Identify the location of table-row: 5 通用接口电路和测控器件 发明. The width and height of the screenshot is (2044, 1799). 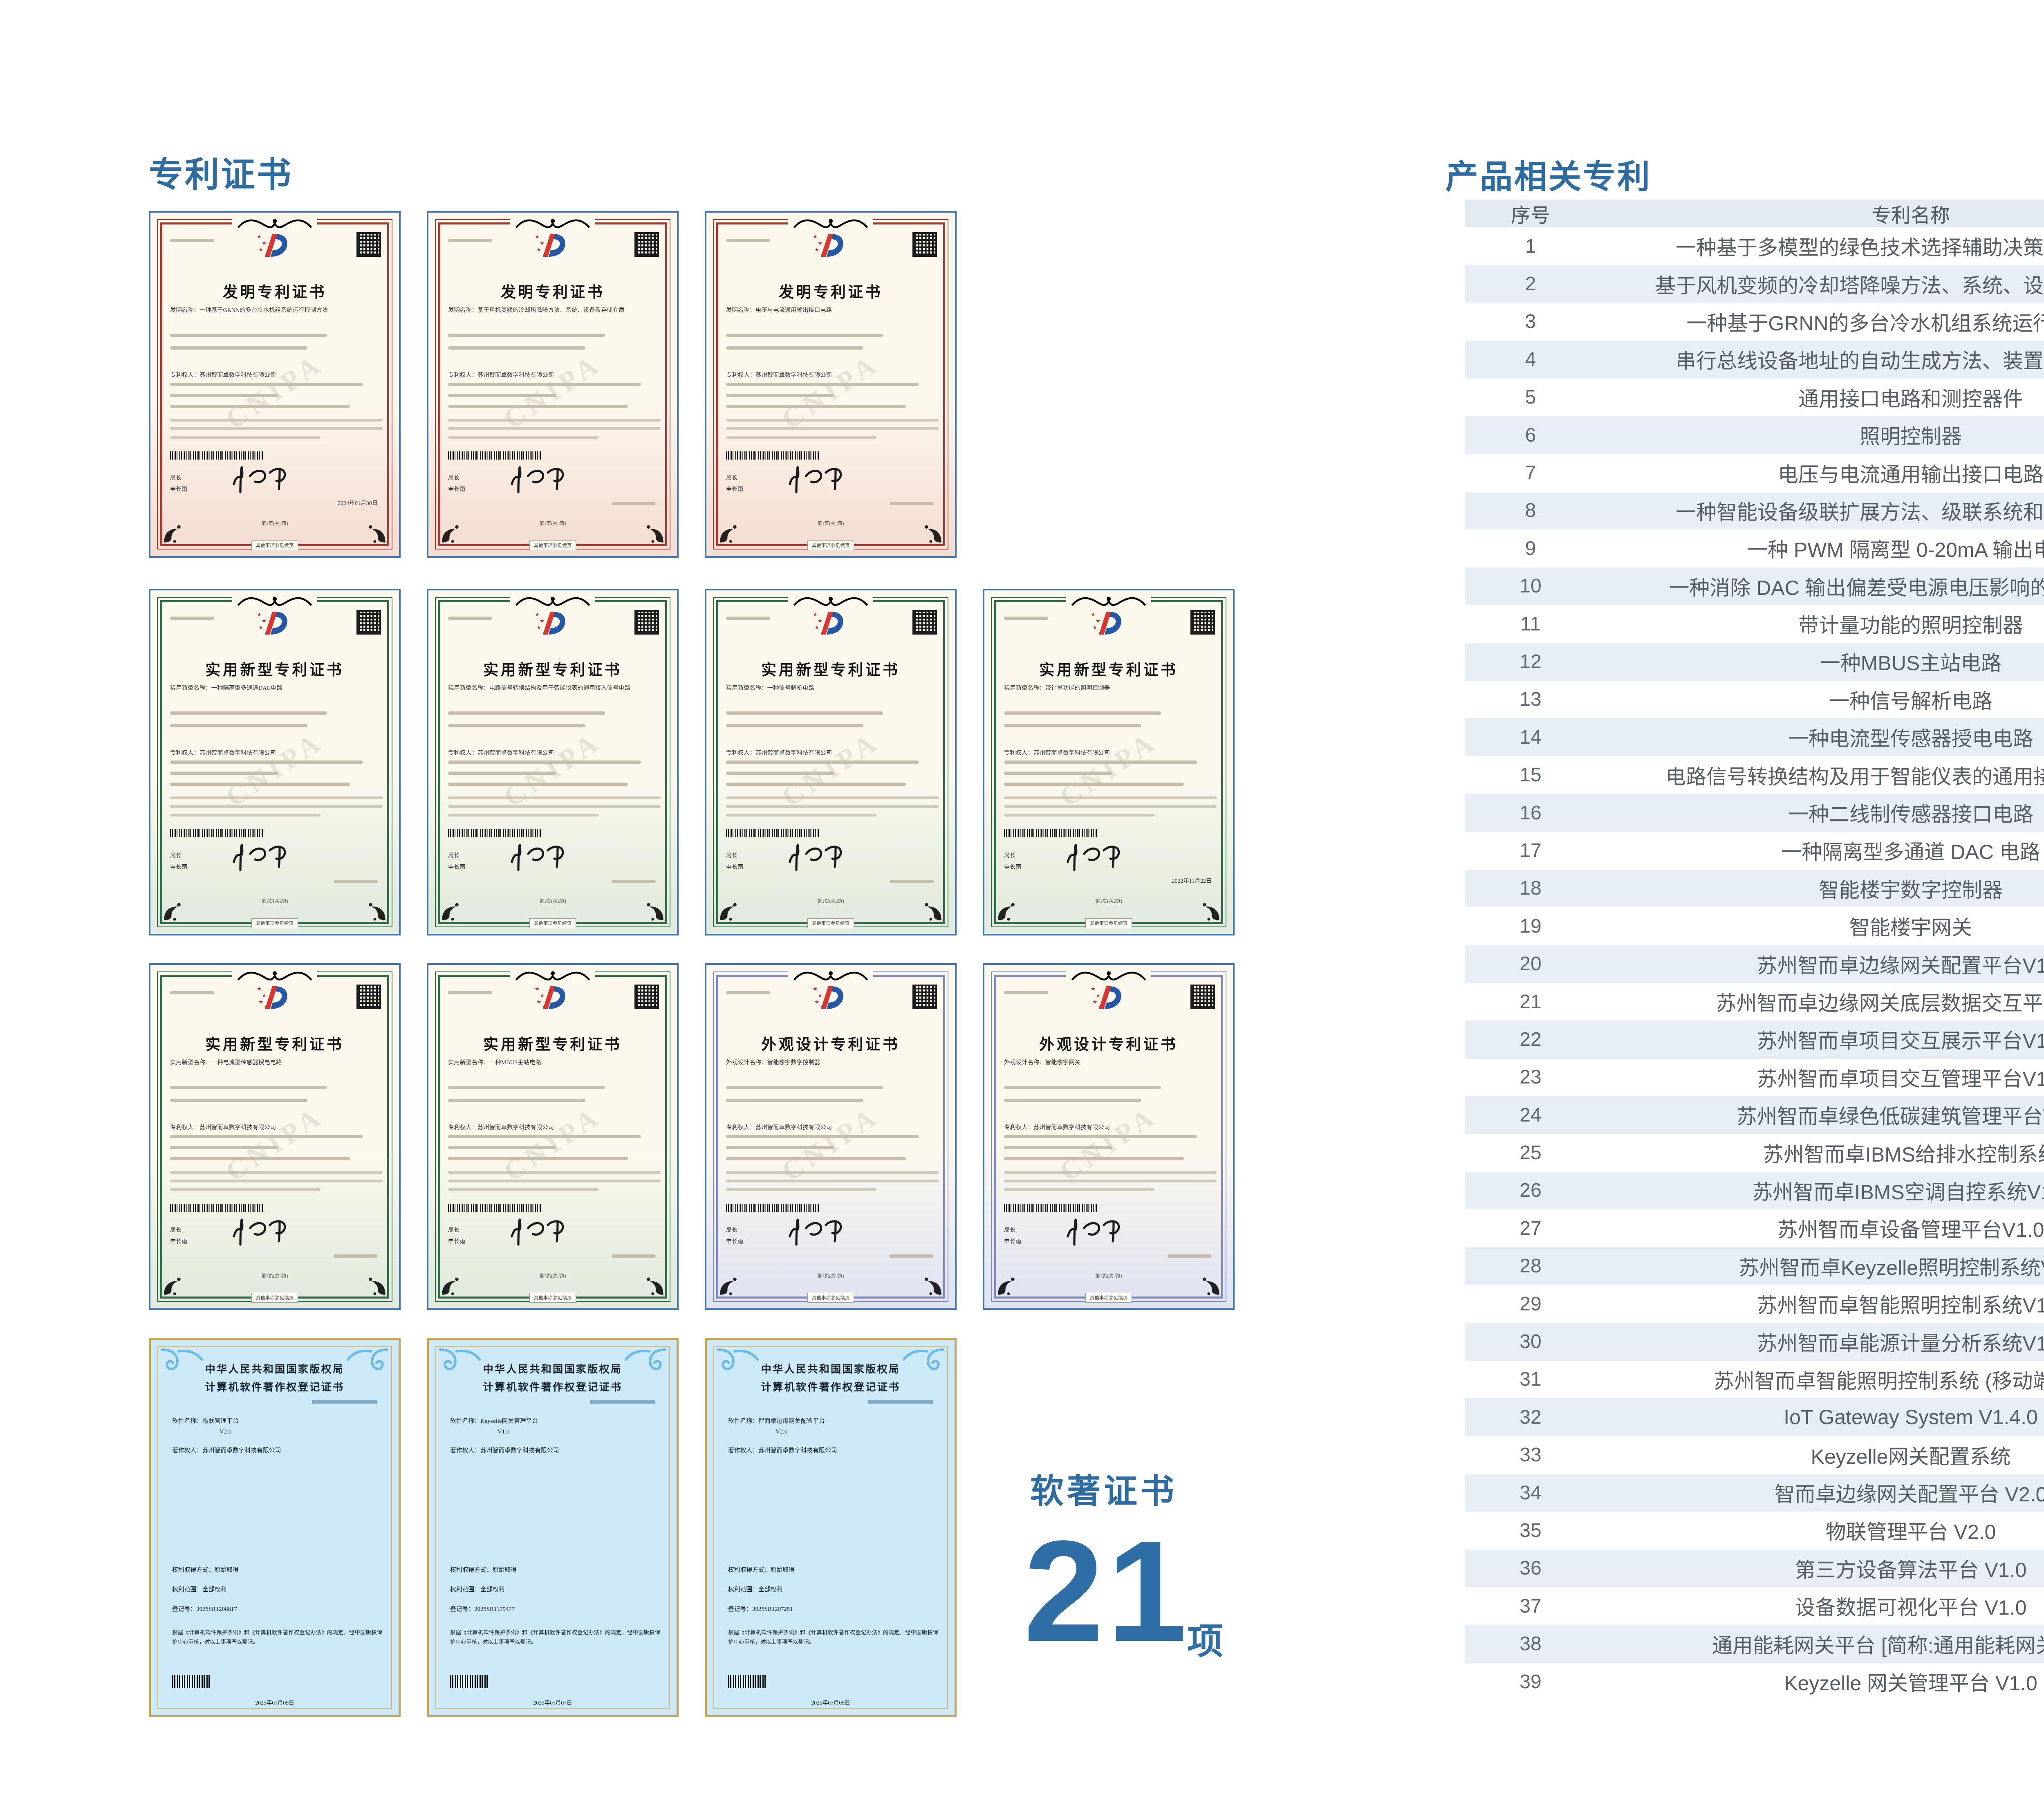
(1755, 397).